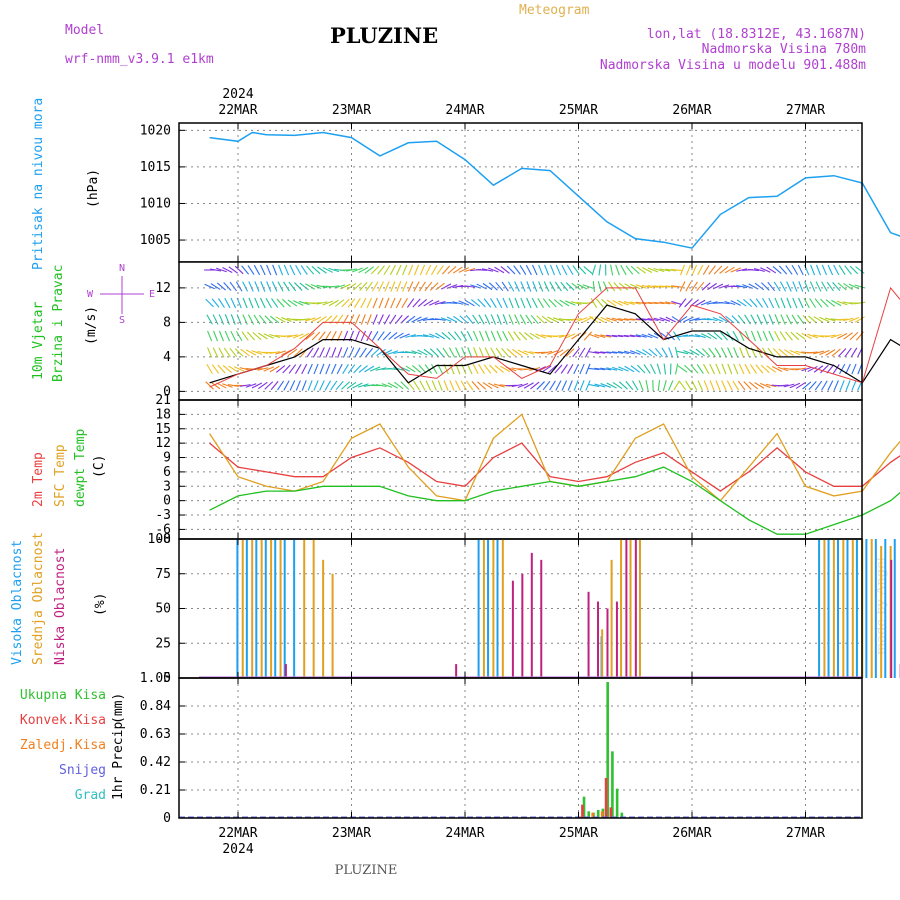 This screenshot has width=900, height=900. What do you see at coordinates (155, 790) in the screenshot?
I see `ytick-label-4-1: 0.21` at bounding box center [155, 790].